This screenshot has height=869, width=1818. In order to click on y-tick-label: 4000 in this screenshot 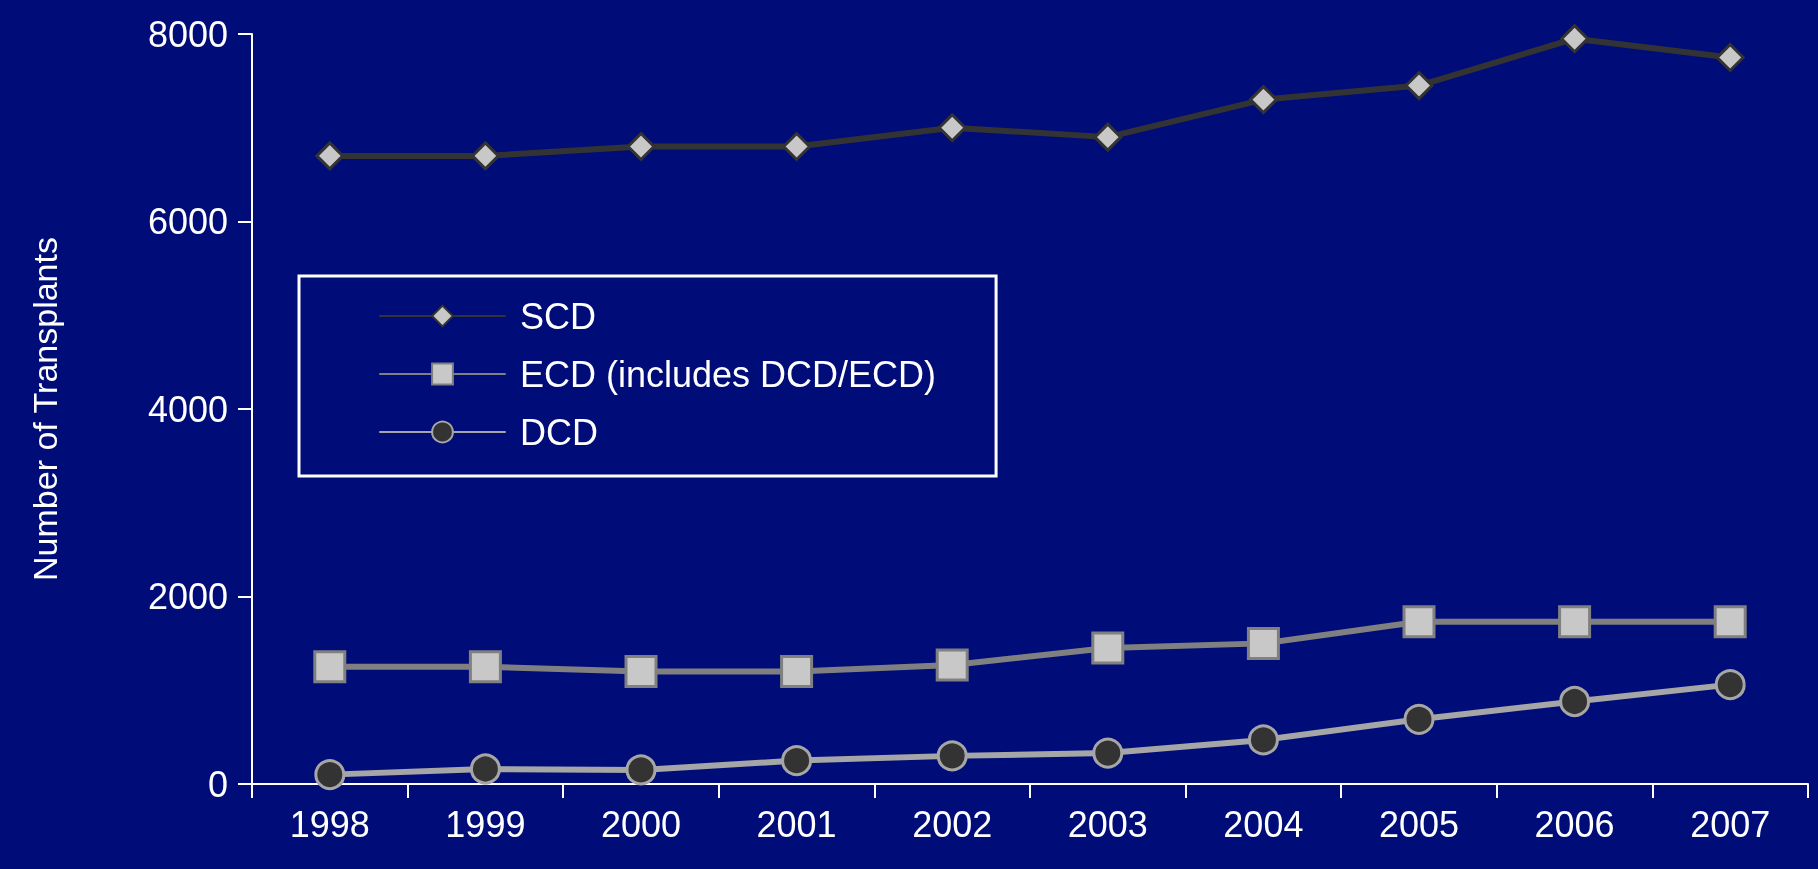, I will do `click(187, 409)`.